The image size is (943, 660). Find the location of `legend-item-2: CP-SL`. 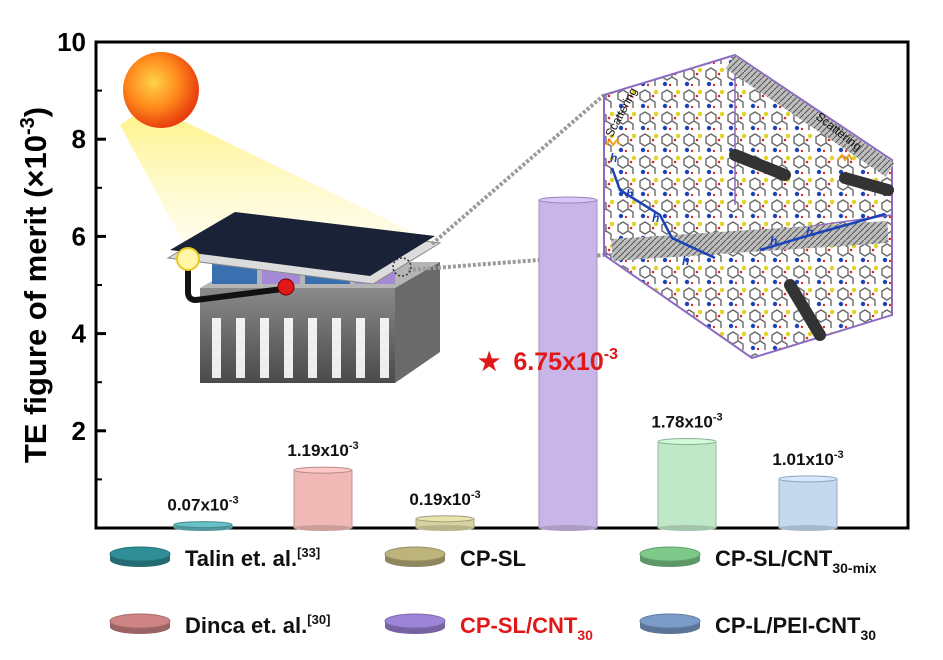

legend-item-2: CP-SL is located at coordinates (455, 558).